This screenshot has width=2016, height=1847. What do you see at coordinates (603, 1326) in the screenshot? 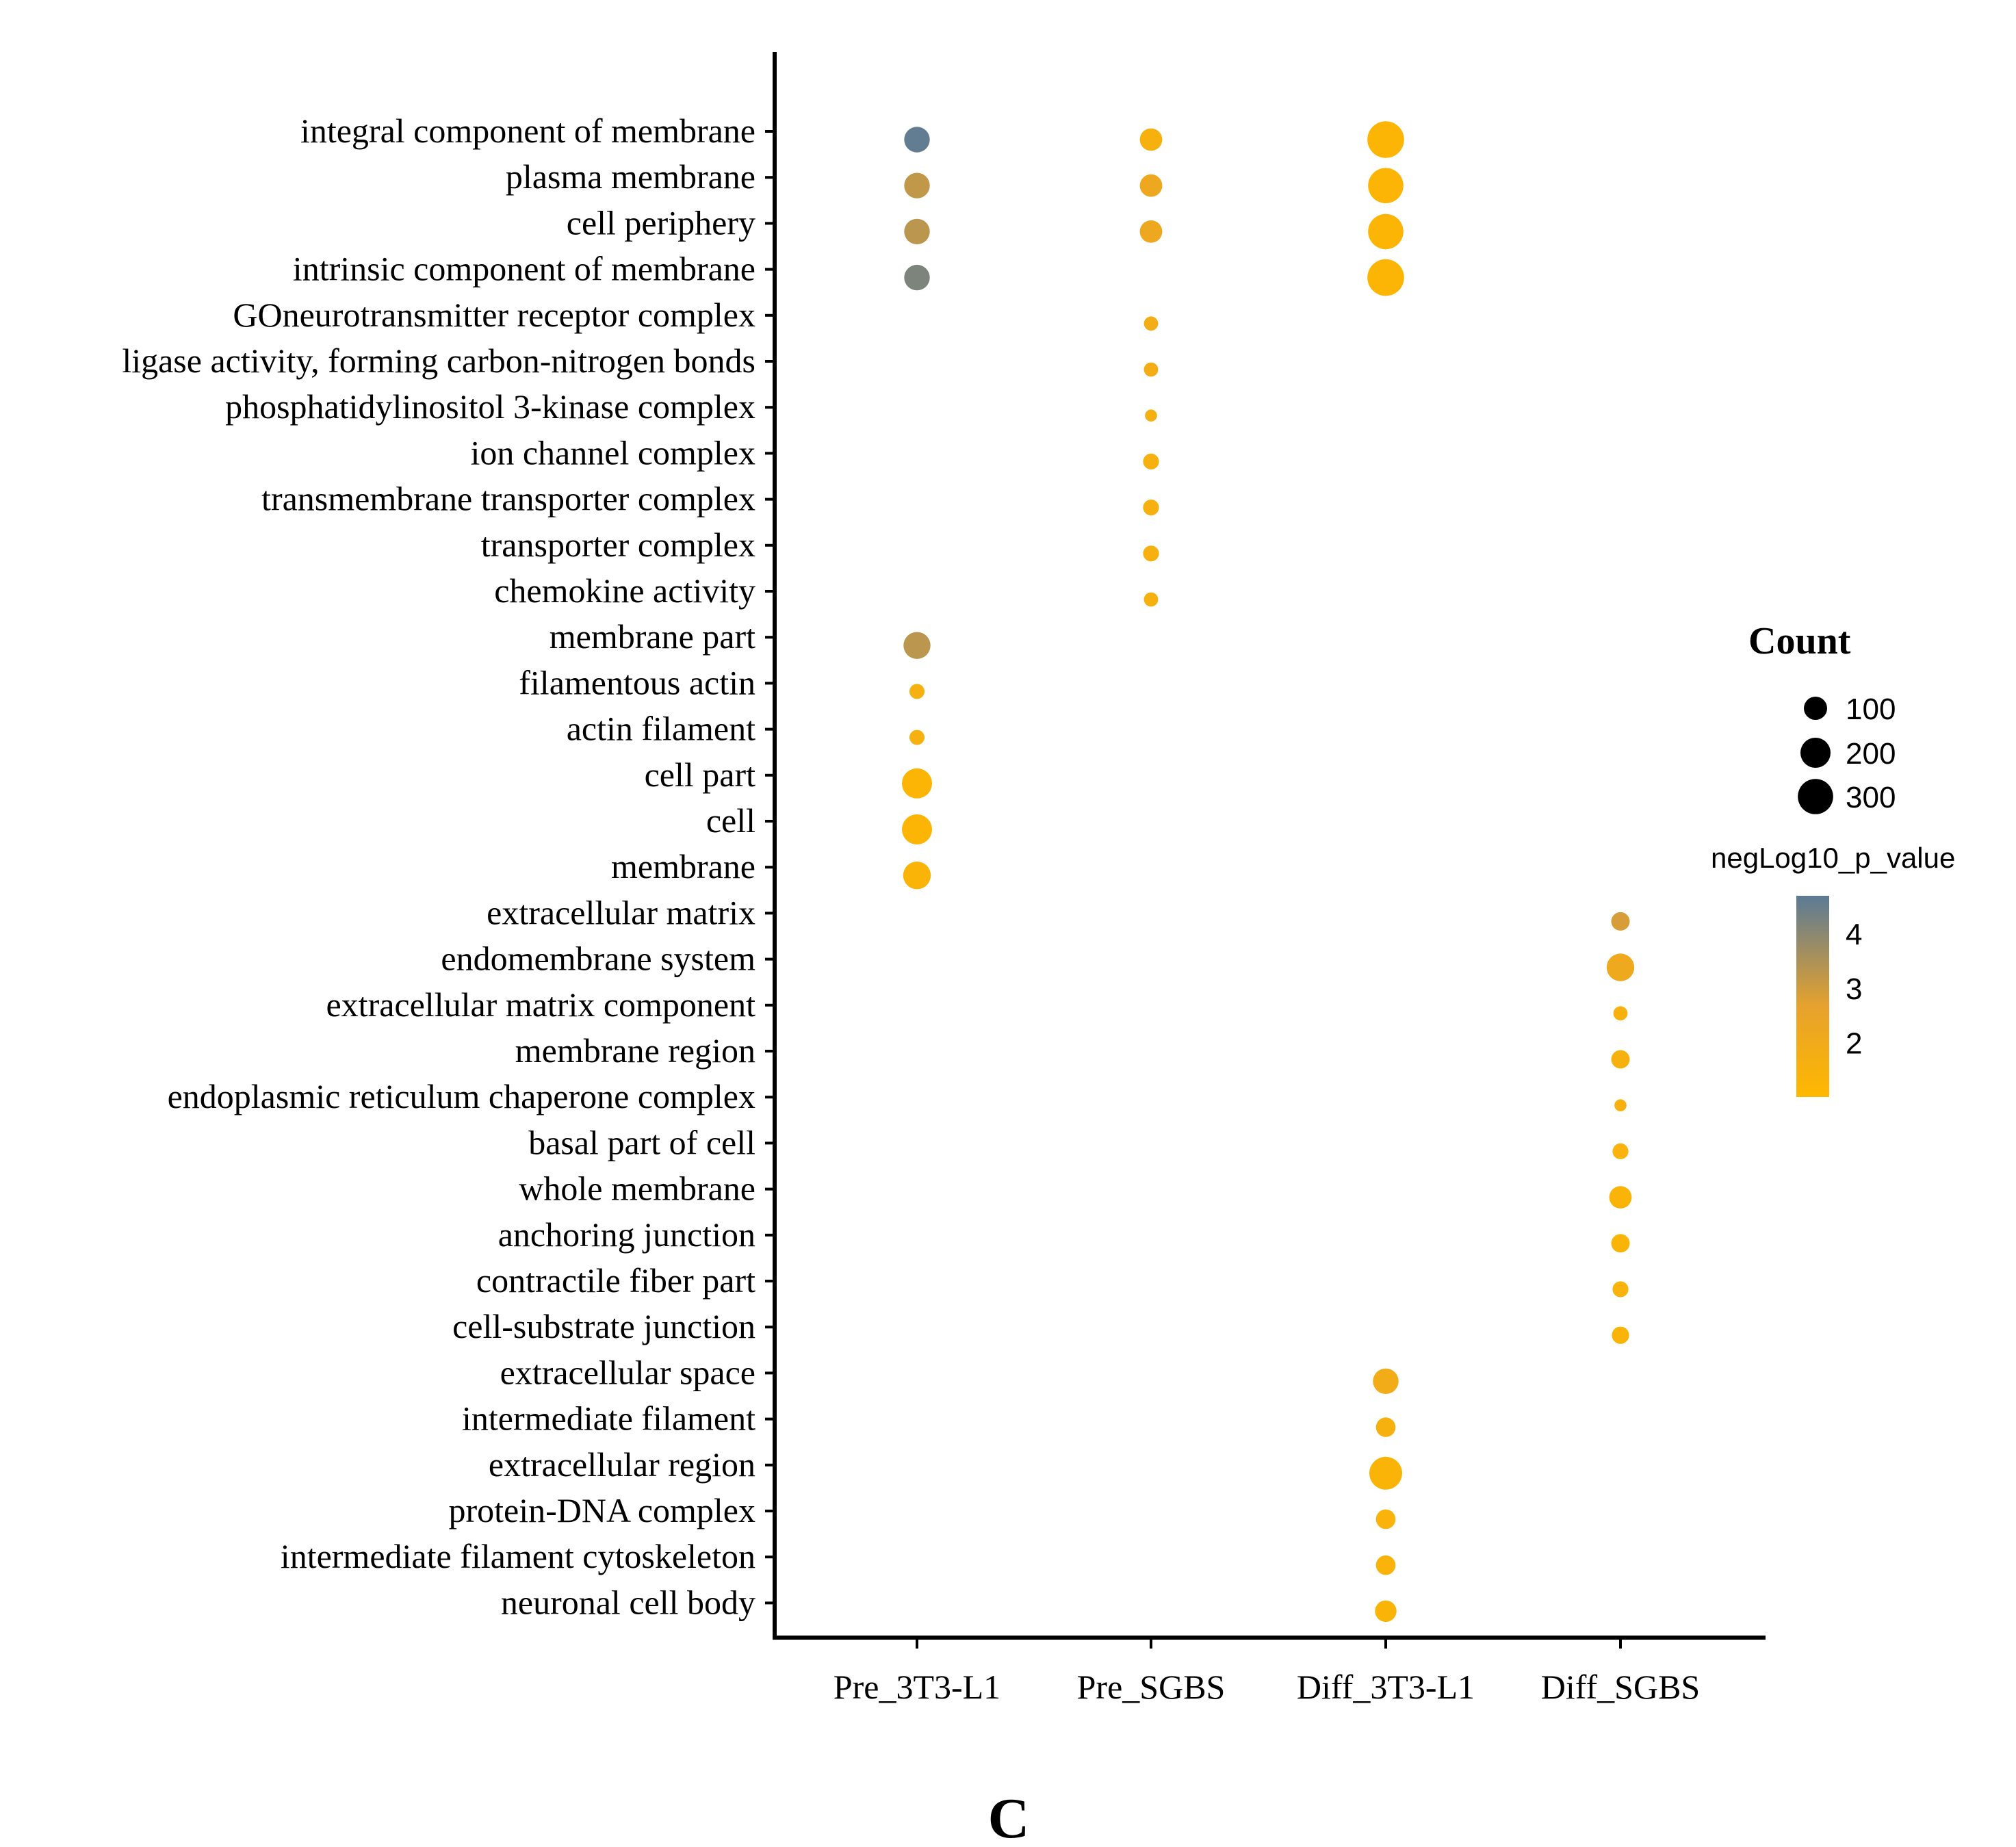
I see `y-tick-label: cell-substrate junction` at bounding box center [603, 1326].